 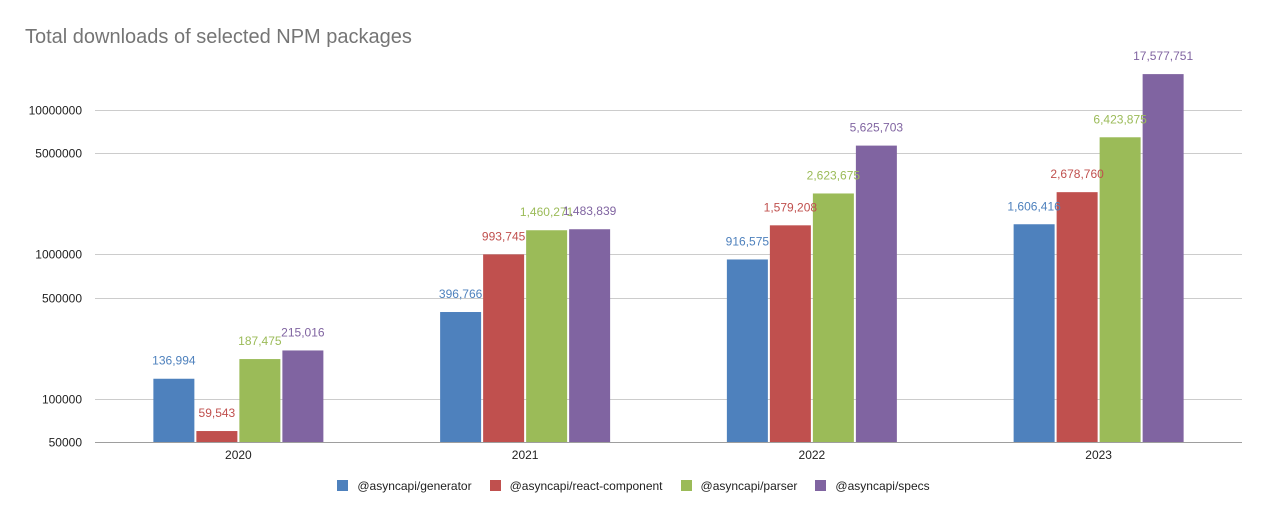 I want to click on y-tick-label: 10000000, so click(x=56, y=111).